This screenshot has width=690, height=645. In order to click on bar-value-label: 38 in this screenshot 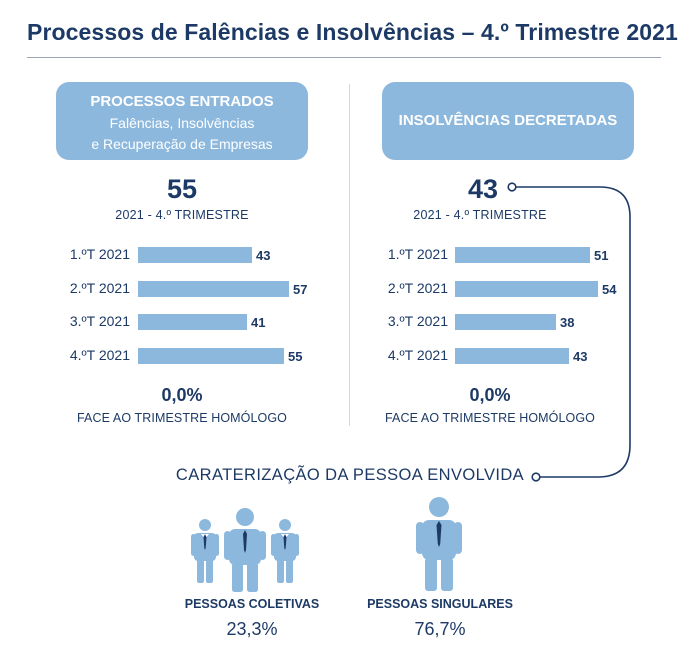, I will do `click(567, 322)`.